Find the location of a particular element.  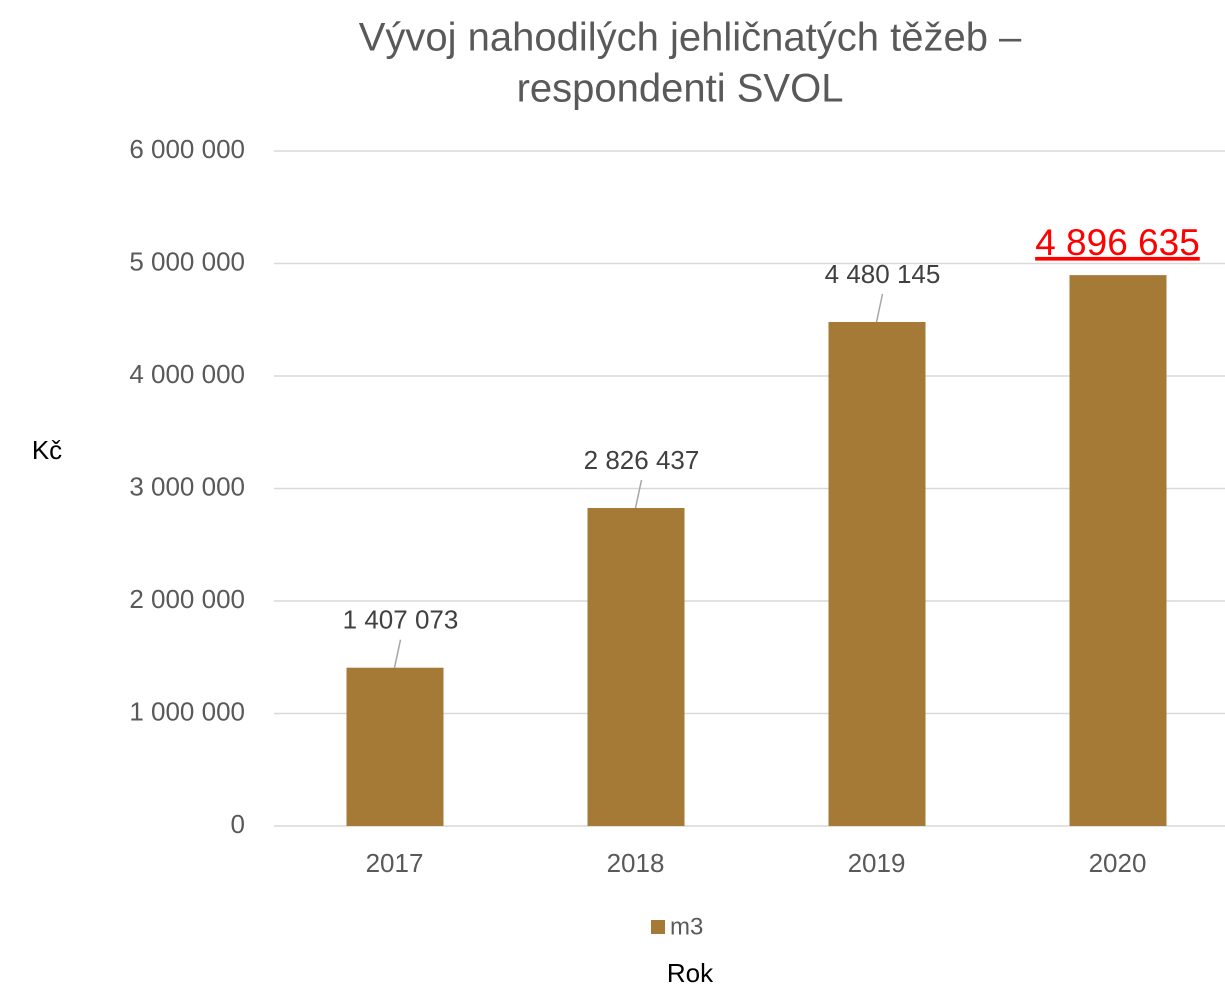

data-label: 1 407 073 is located at coordinates (401, 620).